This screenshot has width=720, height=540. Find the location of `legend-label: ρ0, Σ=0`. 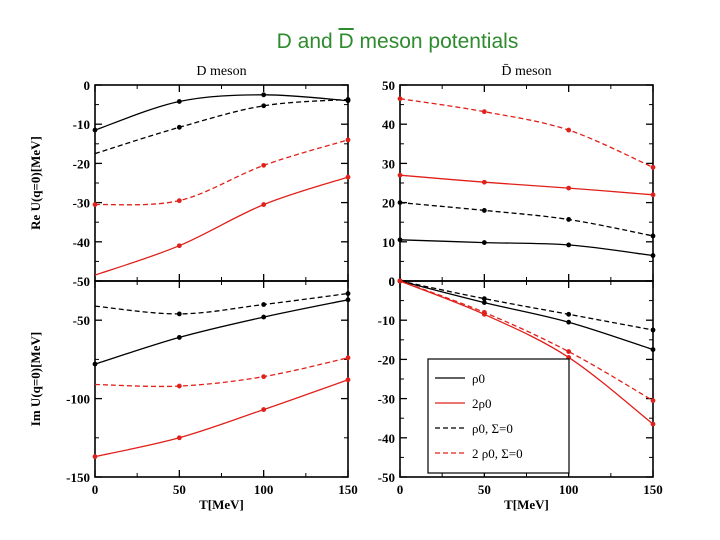

legend-label: ρ0, Σ=0 is located at coordinates (492, 428).